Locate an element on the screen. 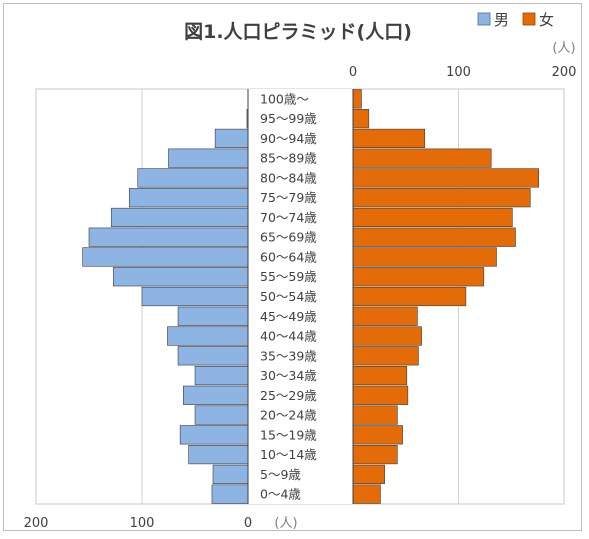 The image size is (589, 539). age-group-label: 35～39歳 is located at coordinates (288, 355).